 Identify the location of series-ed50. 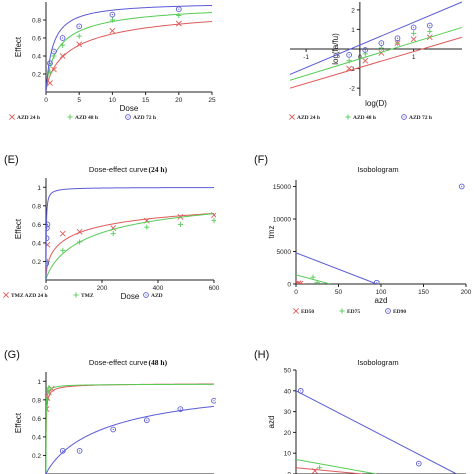
(300, 282).